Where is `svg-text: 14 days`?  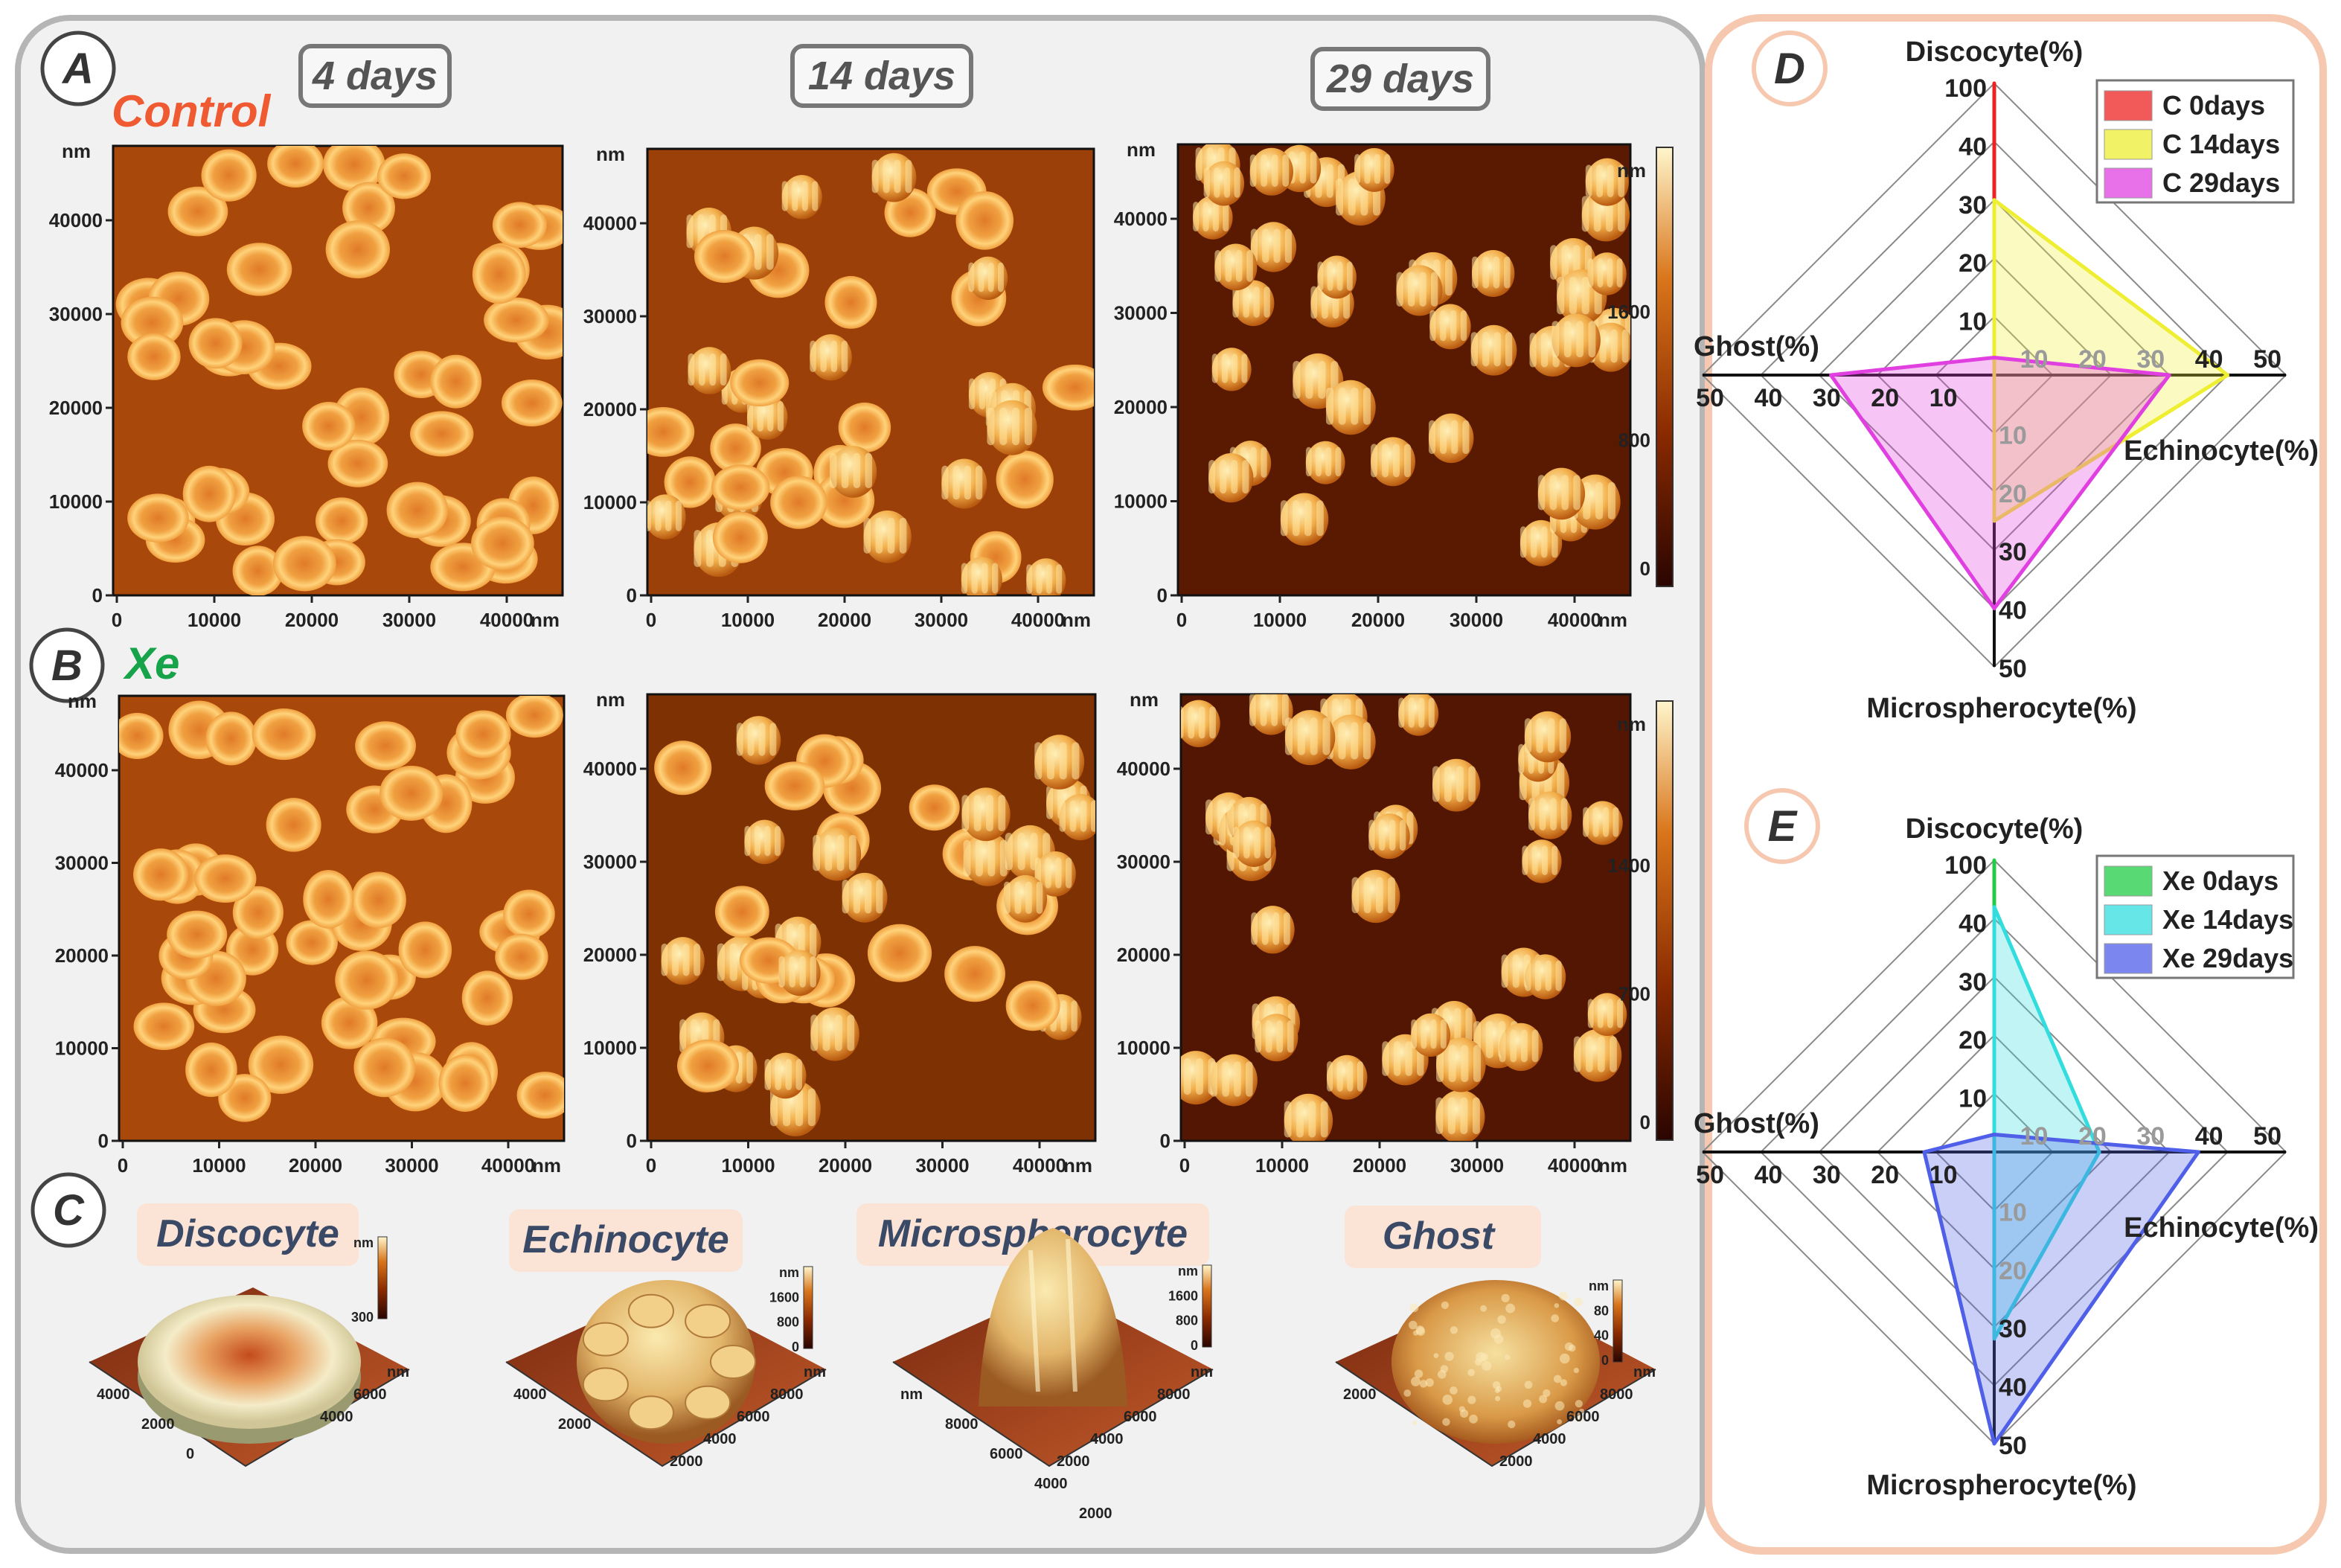 svg-text: 14 days is located at coordinates (881, 76).